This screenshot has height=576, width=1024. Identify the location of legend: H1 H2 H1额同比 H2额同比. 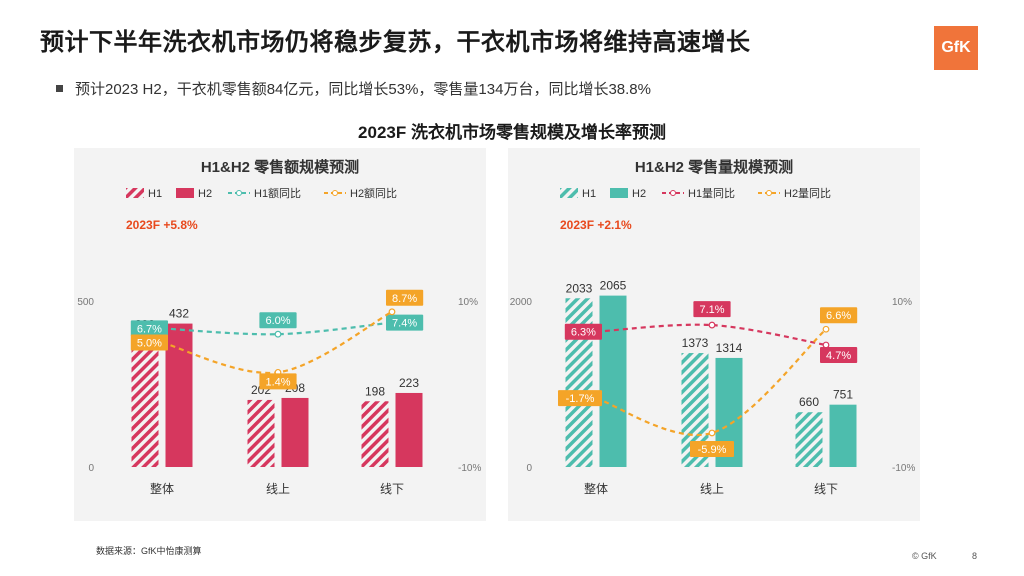
(261, 193).